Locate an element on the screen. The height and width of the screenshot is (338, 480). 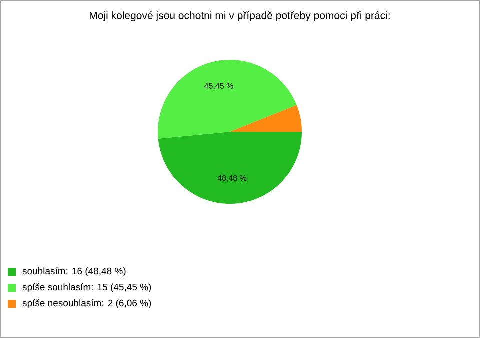
chart-title: Moji kolegové jsou ochotni mi v případě potřeby pomoci při práci: is located at coordinates (240, 17).